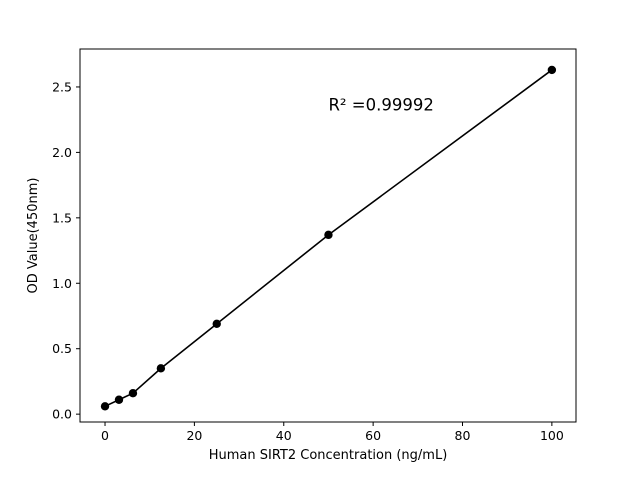 This screenshot has width=640, height=484. What do you see at coordinates (62, 283) in the screenshot?
I see `y-tick-label: 1.0` at bounding box center [62, 283].